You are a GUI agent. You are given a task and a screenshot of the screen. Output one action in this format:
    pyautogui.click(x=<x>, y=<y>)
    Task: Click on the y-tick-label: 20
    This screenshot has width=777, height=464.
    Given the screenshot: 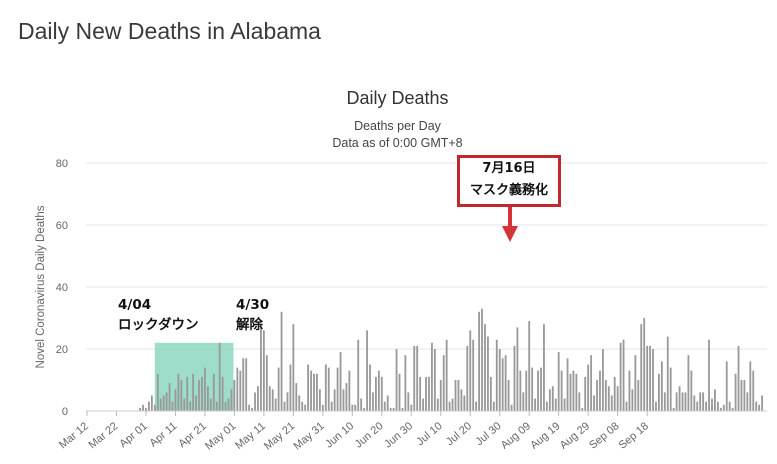 What is the action you would take?
    pyautogui.click(x=62, y=350)
    